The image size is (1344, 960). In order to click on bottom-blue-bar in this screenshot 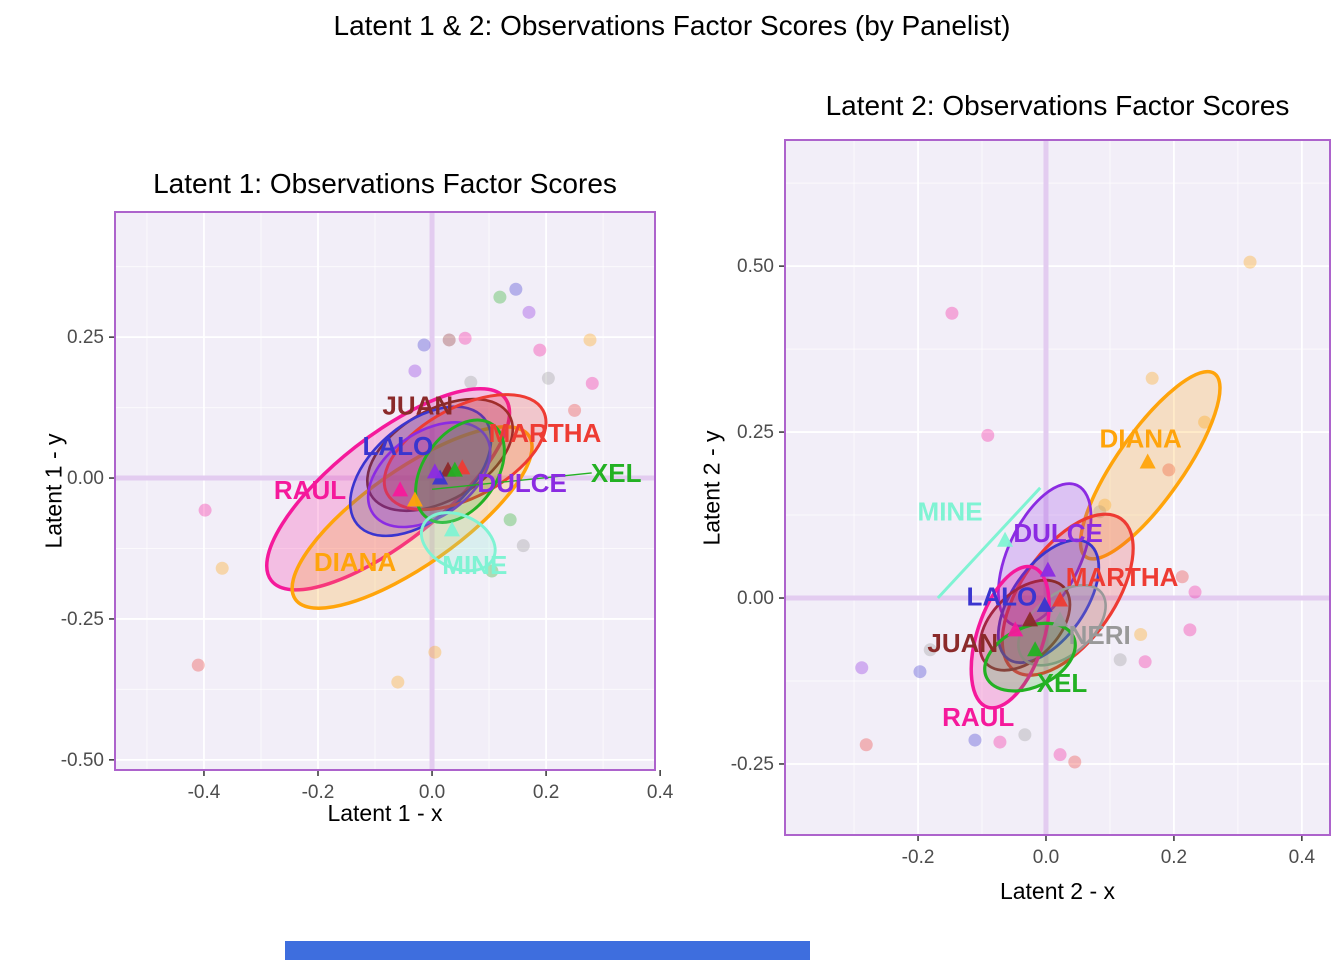, I will do `click(547, 950)`.